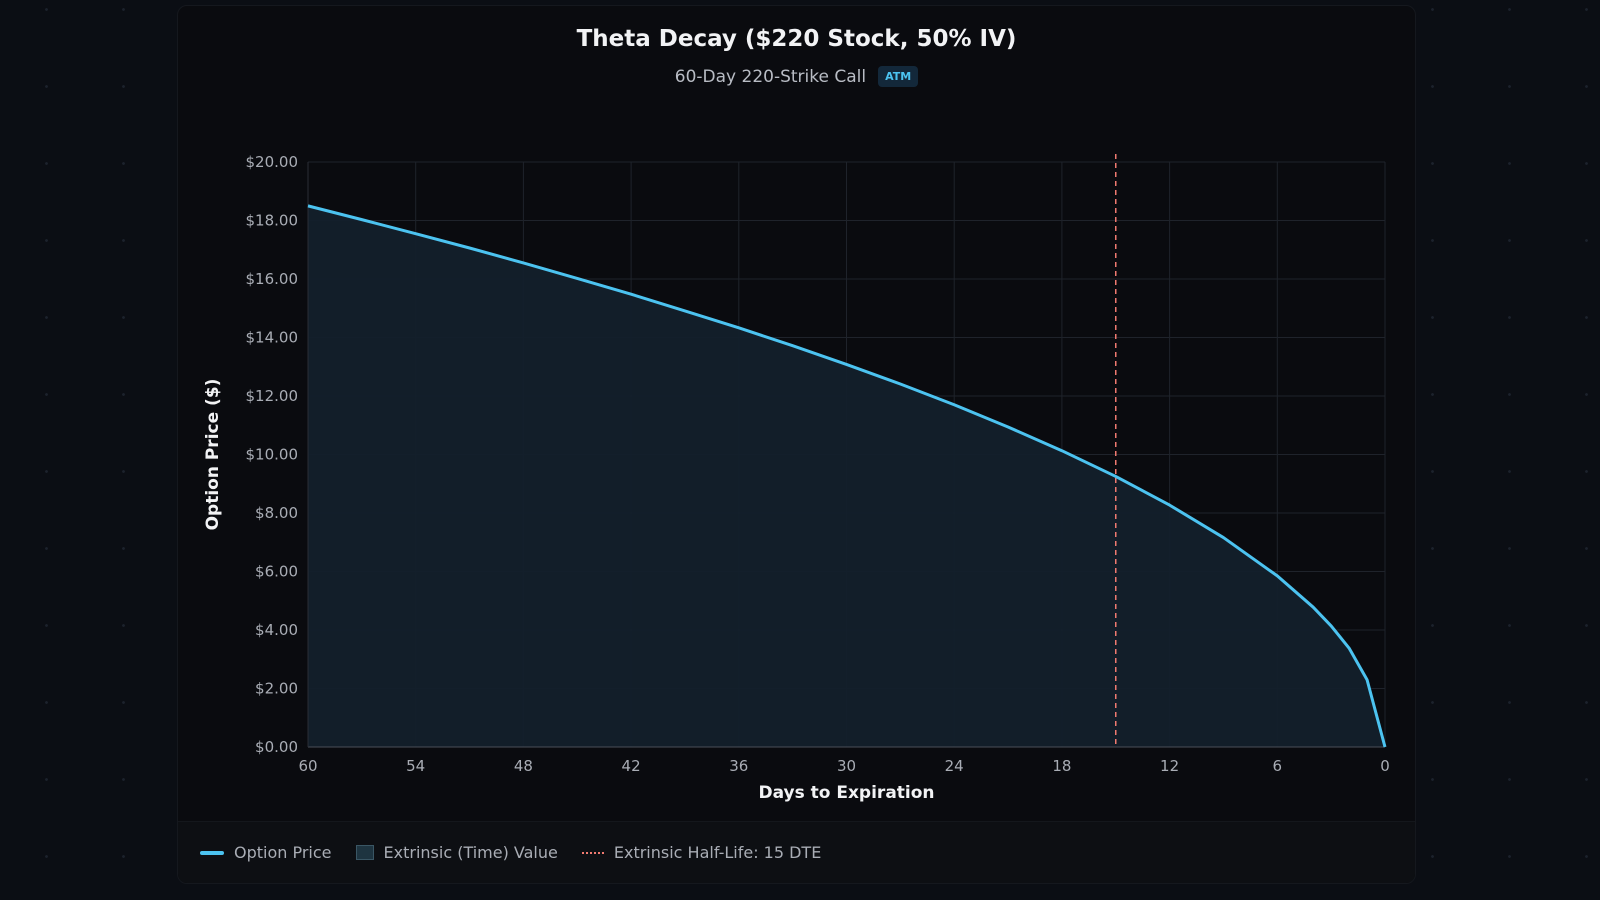 The width and height of the screenshot is (1600, 900). I want to click on atm-badge: ATM, so click(898, 76).